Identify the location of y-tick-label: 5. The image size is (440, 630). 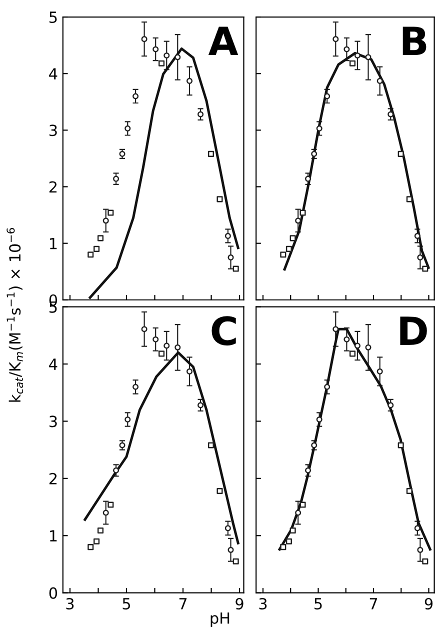
(53, 18).